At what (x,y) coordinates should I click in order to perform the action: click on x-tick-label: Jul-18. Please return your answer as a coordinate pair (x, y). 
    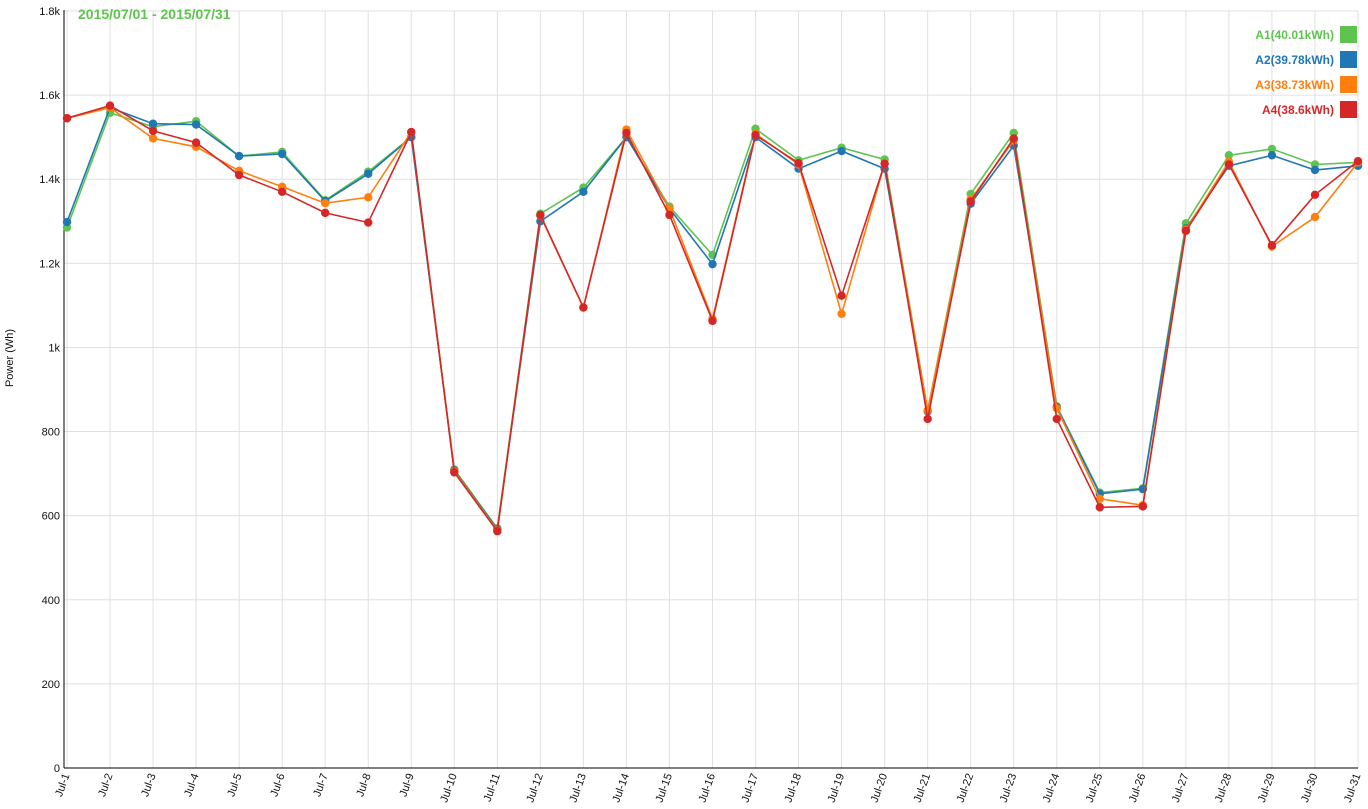
    Looking at the image, I should click on (794, 788).